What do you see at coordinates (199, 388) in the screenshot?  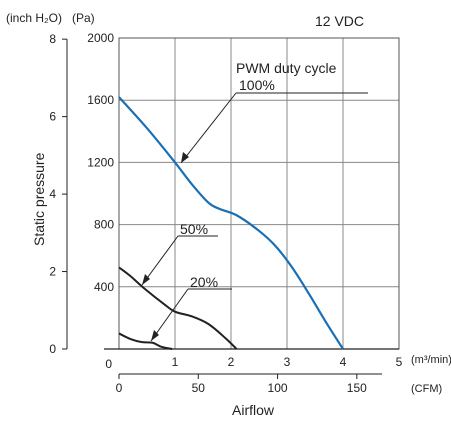 I see `x-secondary-tick-label: 50` at bounding box center [199, 388].